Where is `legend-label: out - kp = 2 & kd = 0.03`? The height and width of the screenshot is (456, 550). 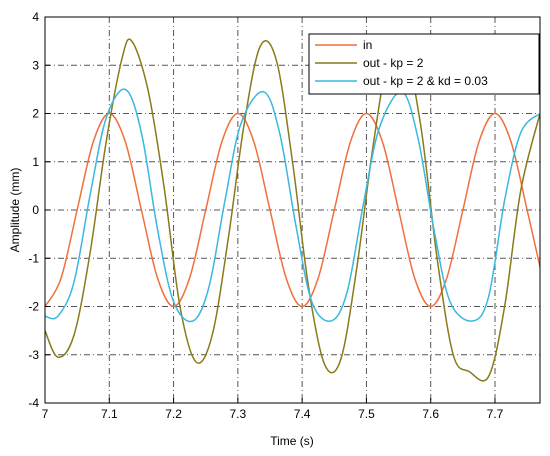 legend-label: out - kp = 2 & kd = 0.03 is located at coordinates (425, 81).